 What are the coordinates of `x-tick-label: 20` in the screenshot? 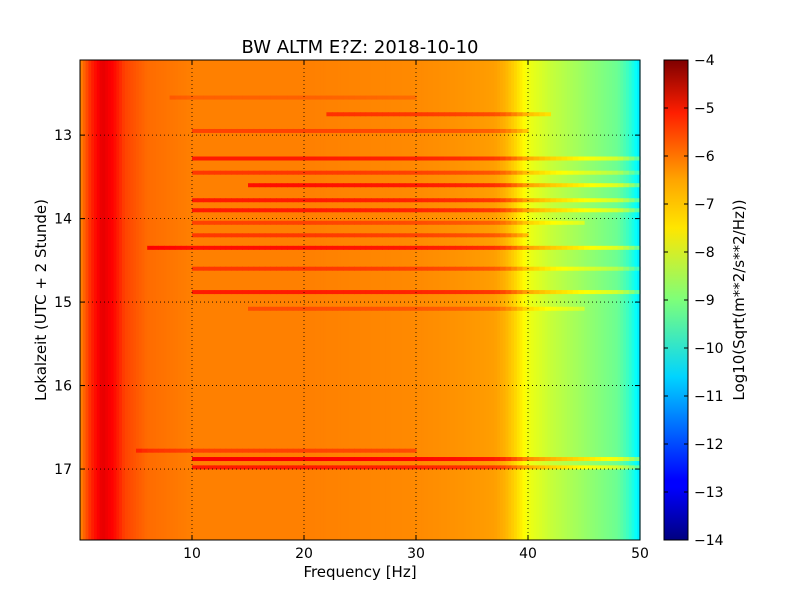 It's located at (304, 554).